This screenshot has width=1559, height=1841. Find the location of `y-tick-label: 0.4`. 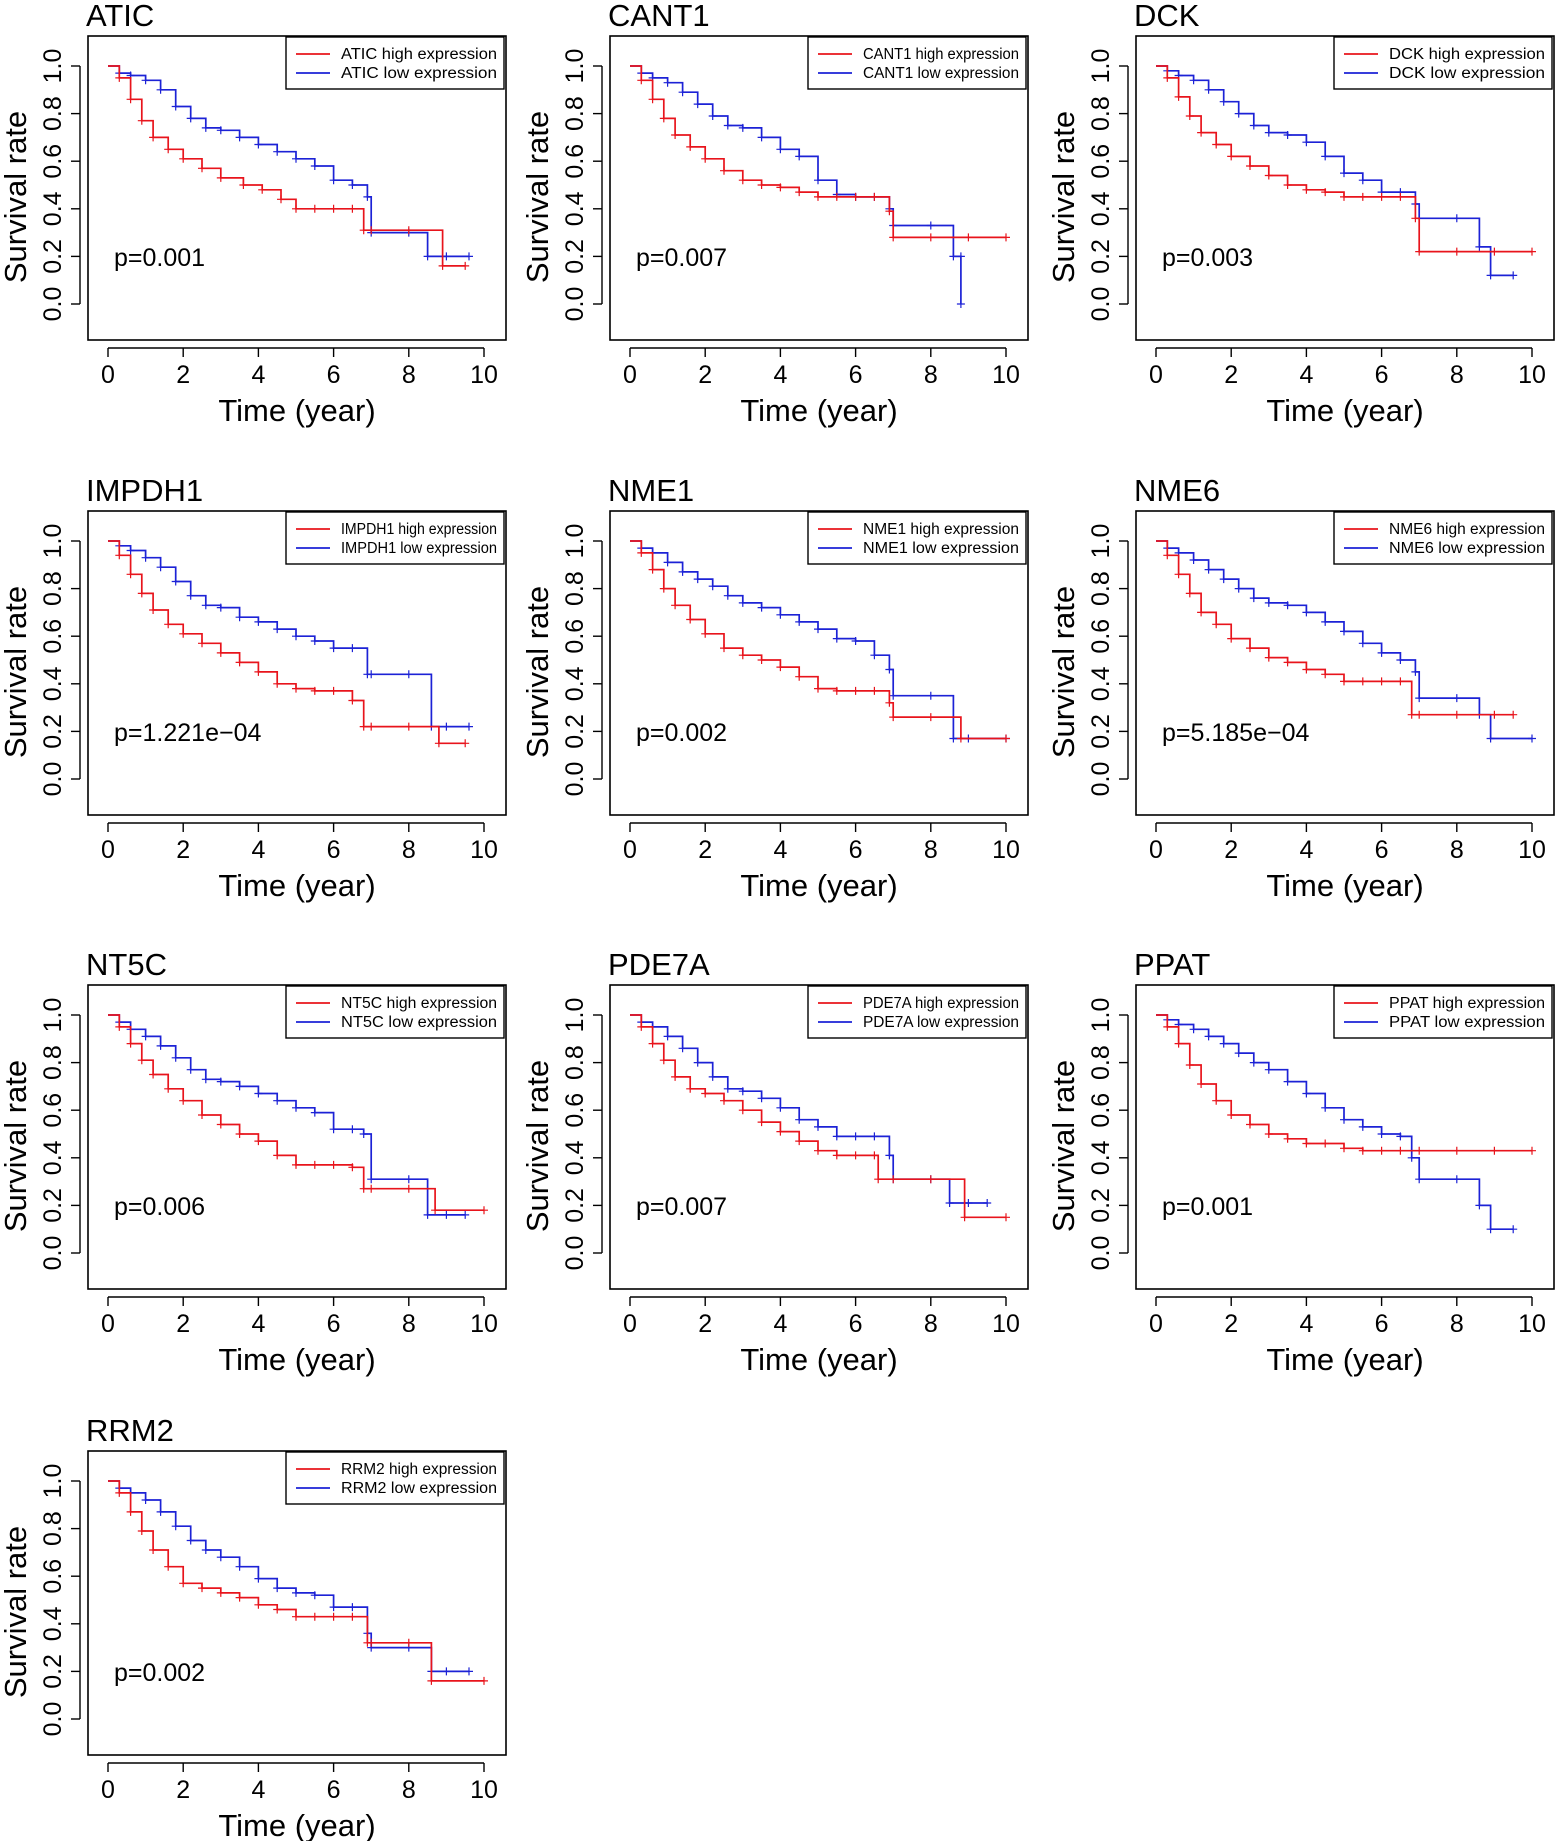

y-tick-label: 0.4 is located at coordinates (575, 208).